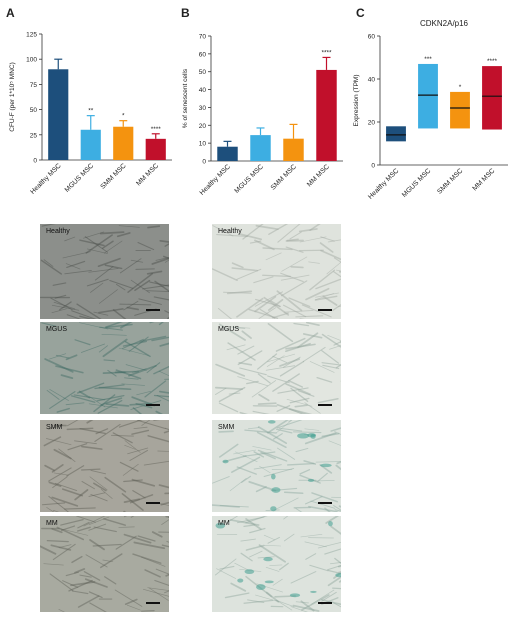  What do you see at coordinates (34, 110) in the screenshot?
I see `y-tick-label: 50` at bounding box center [34, 110].